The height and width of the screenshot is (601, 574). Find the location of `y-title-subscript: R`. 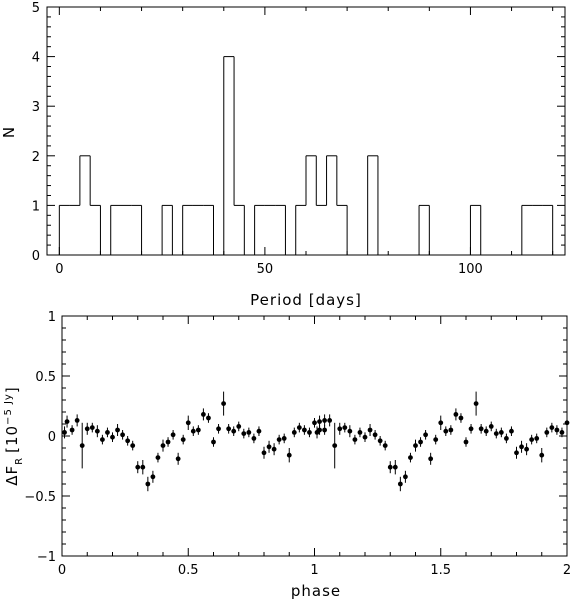

y-title-subscript: R is located at coordinates (19, 461).